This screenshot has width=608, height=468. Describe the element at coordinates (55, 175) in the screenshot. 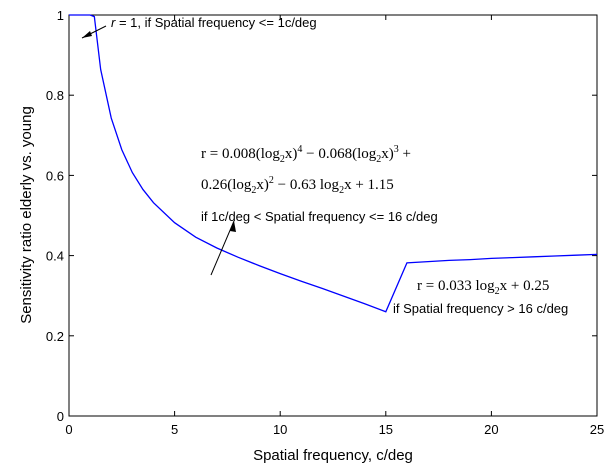

I see `y-tick-label: 0.6` at that location.